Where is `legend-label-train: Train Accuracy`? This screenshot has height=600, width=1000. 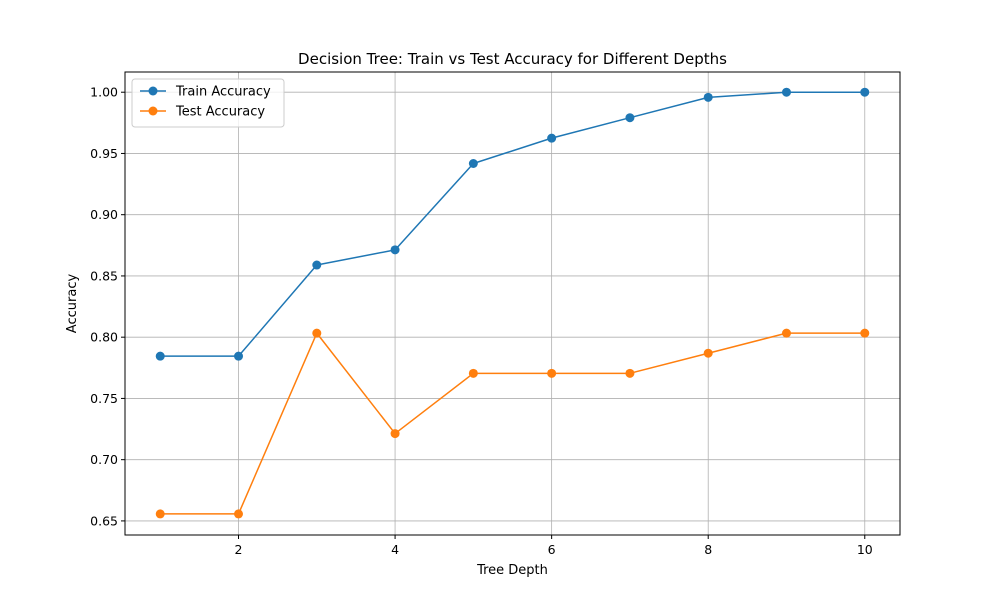 legend-label-train: Train Accuracy is located at coordinates (223, 92).